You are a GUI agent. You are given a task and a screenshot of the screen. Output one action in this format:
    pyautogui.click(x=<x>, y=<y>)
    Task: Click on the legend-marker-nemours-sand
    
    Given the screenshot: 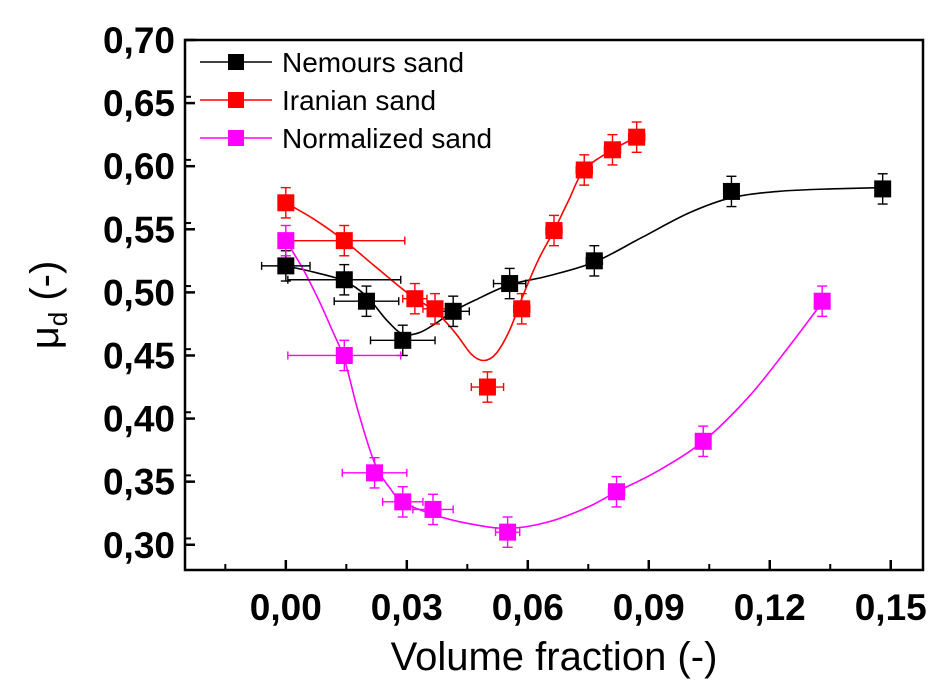 What is the action you would take?
    pyautogui.click(x=236, y=62)
    